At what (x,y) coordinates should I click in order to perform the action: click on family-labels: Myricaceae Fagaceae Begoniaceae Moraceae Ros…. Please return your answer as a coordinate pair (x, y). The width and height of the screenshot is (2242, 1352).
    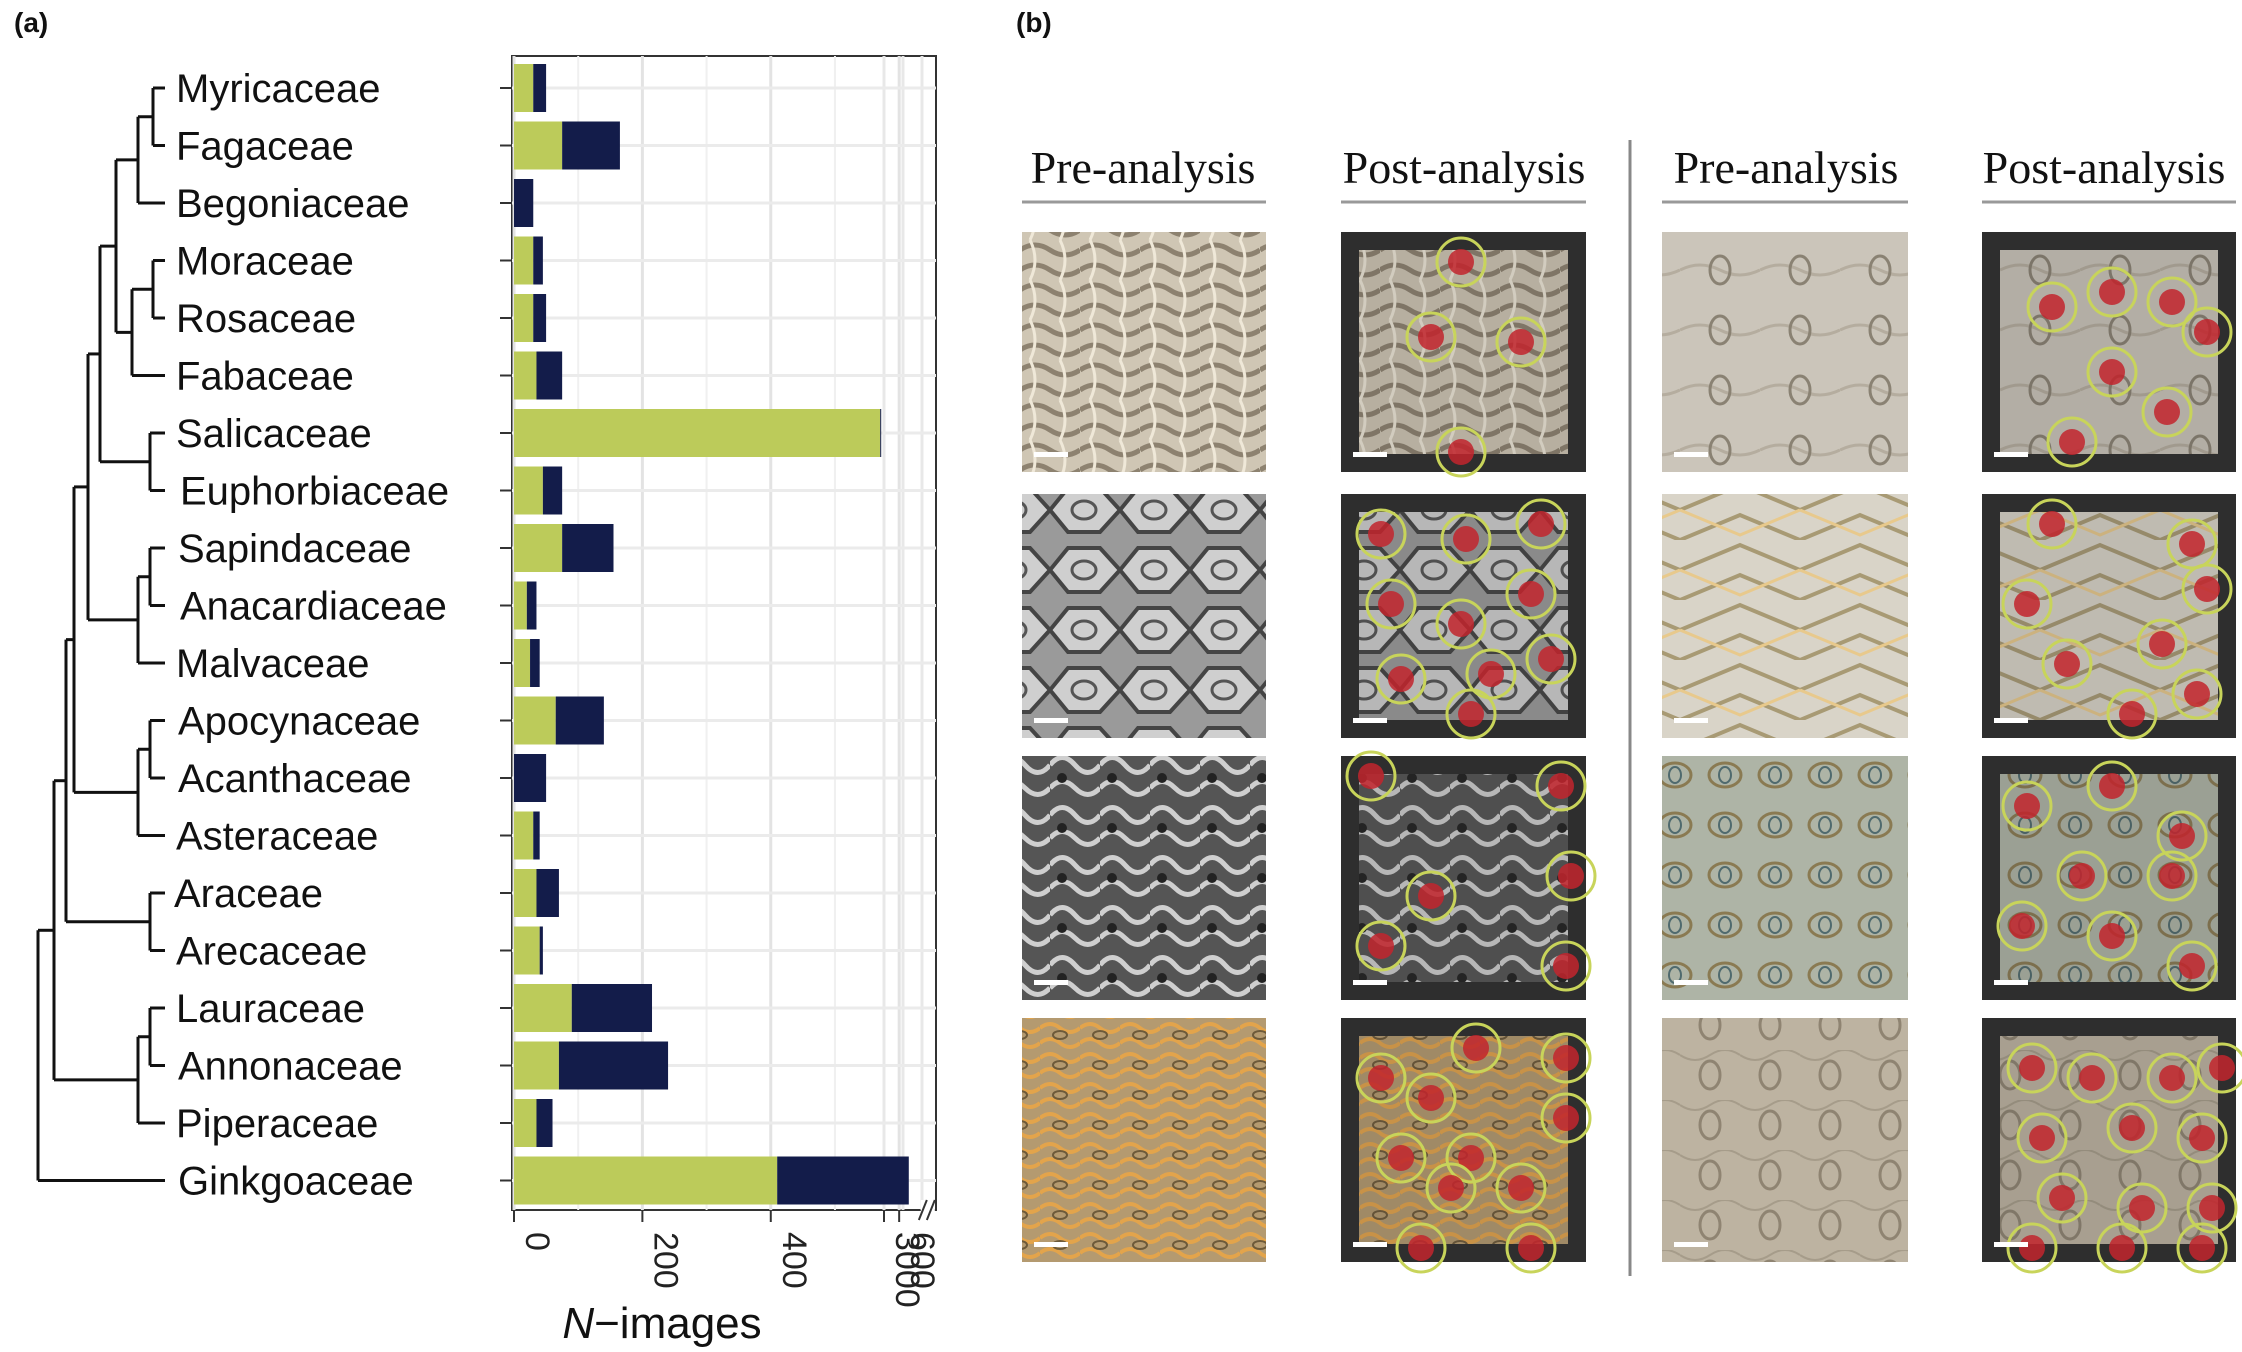
    Looking at the image, I should click on (311, 635).